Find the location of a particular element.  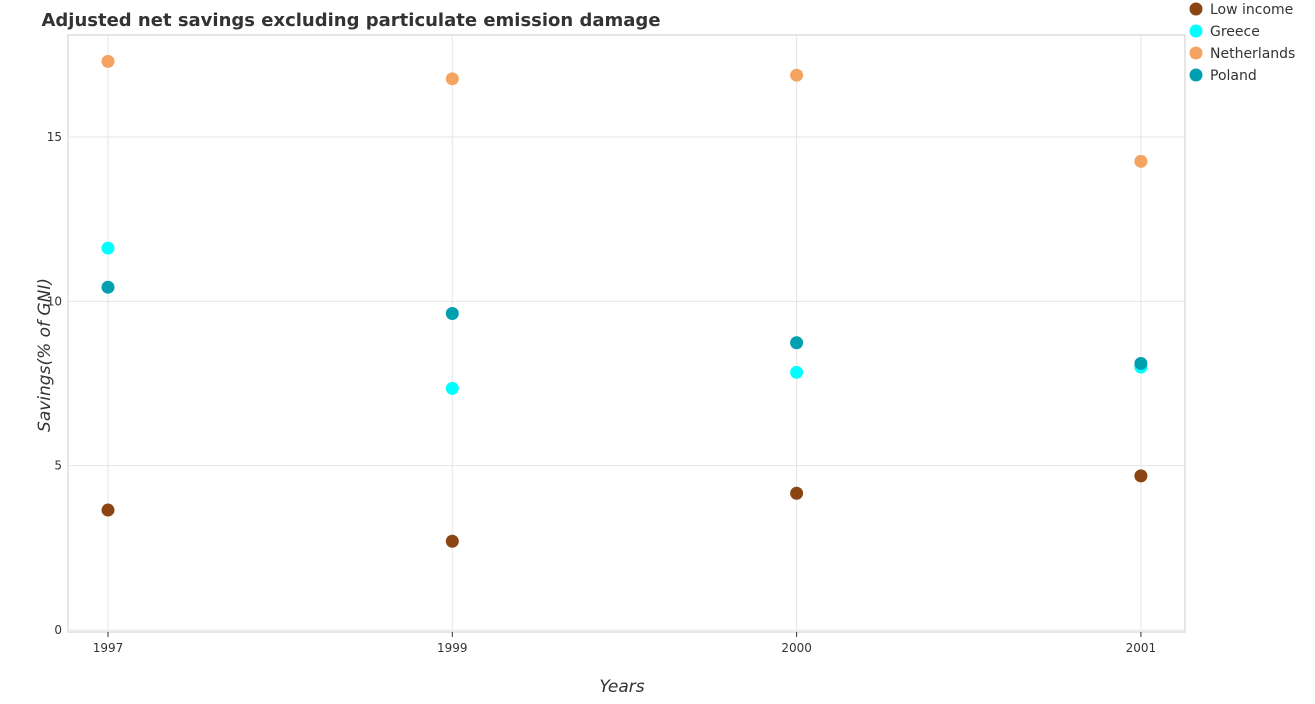

legend-label: Greece is located at coordinates (1235, 32).